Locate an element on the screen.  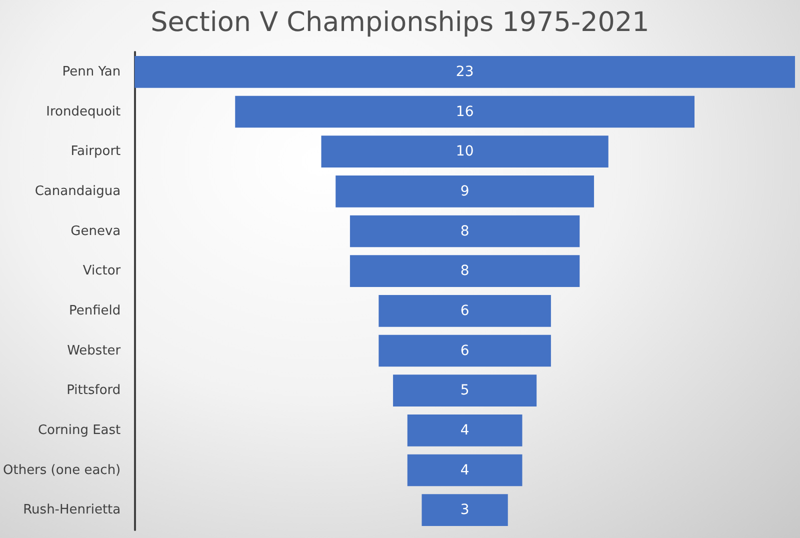
category-label: Webster is located at coordinates (94, 350).